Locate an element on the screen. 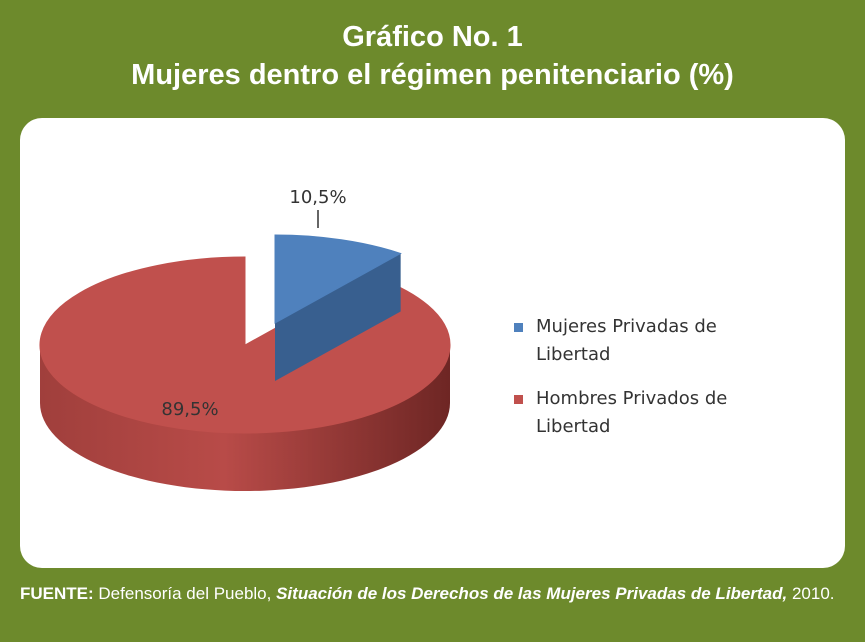  legend-item: Mujeres Privadas de Libertad is located at coordinates (669, 341).